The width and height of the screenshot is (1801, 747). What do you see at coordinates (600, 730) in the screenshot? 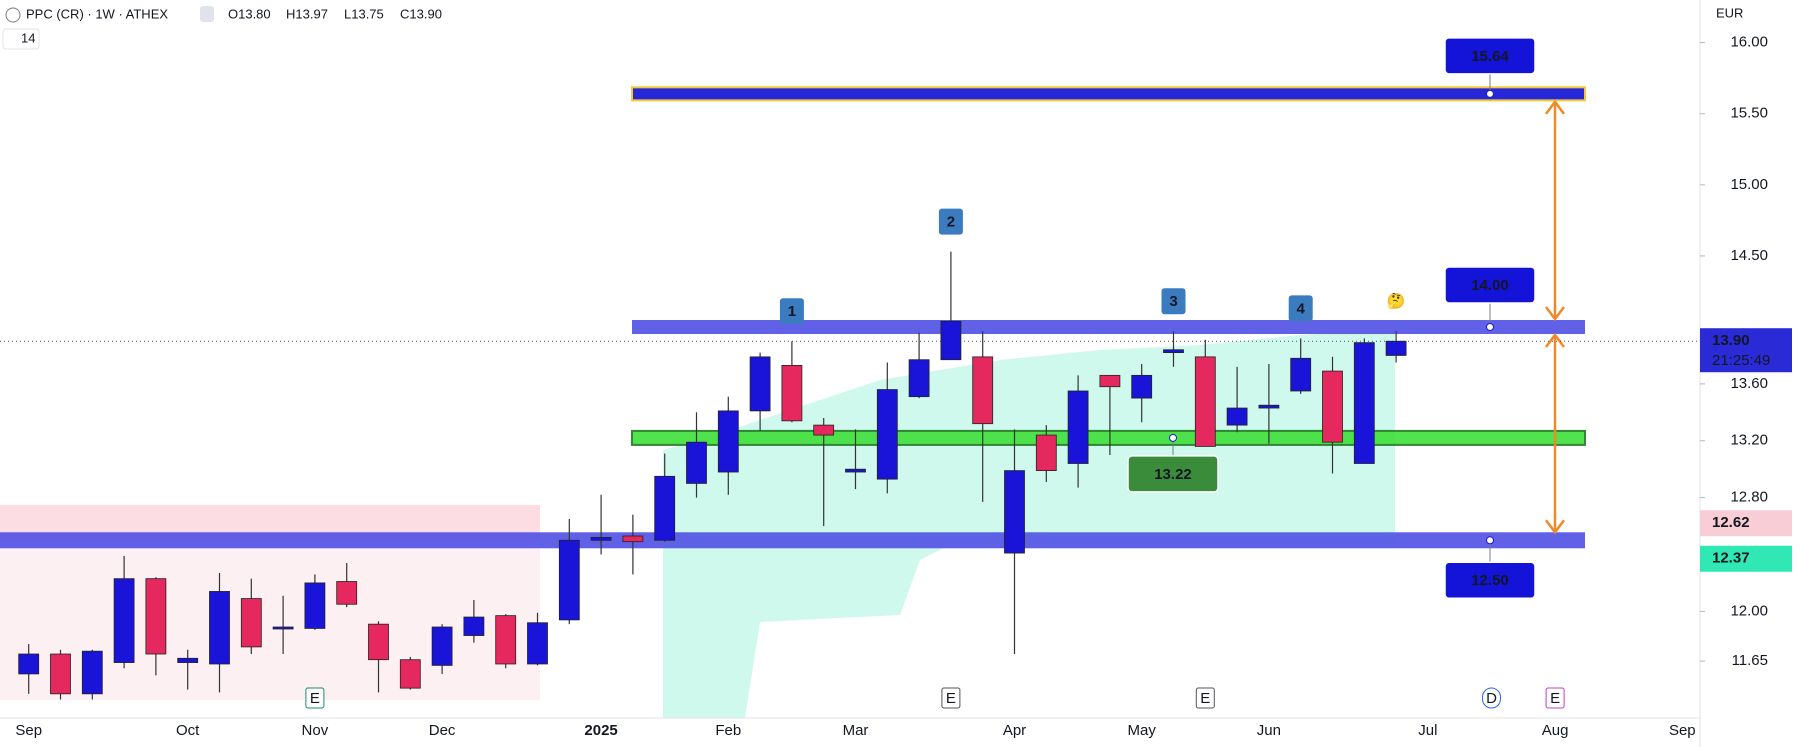
I see `x-tick-label: 2025` at bounding box center [600, 730].